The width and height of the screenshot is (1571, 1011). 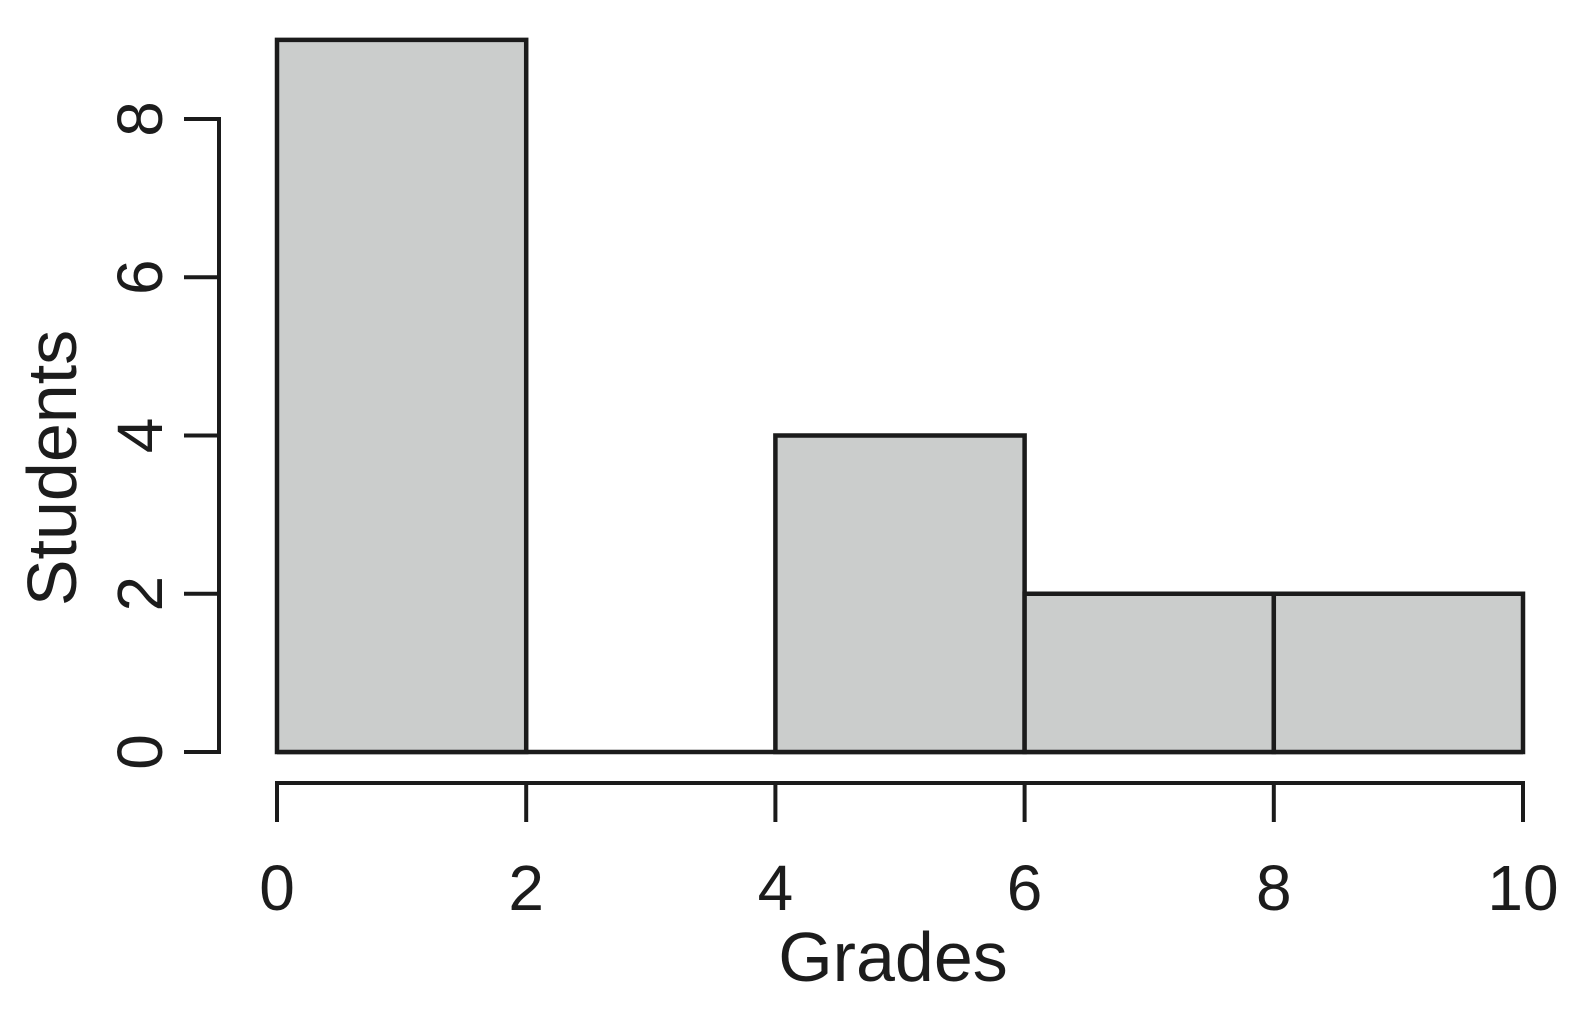 I want to click on x-tick-label: 10, so click(x=1522, y=888).